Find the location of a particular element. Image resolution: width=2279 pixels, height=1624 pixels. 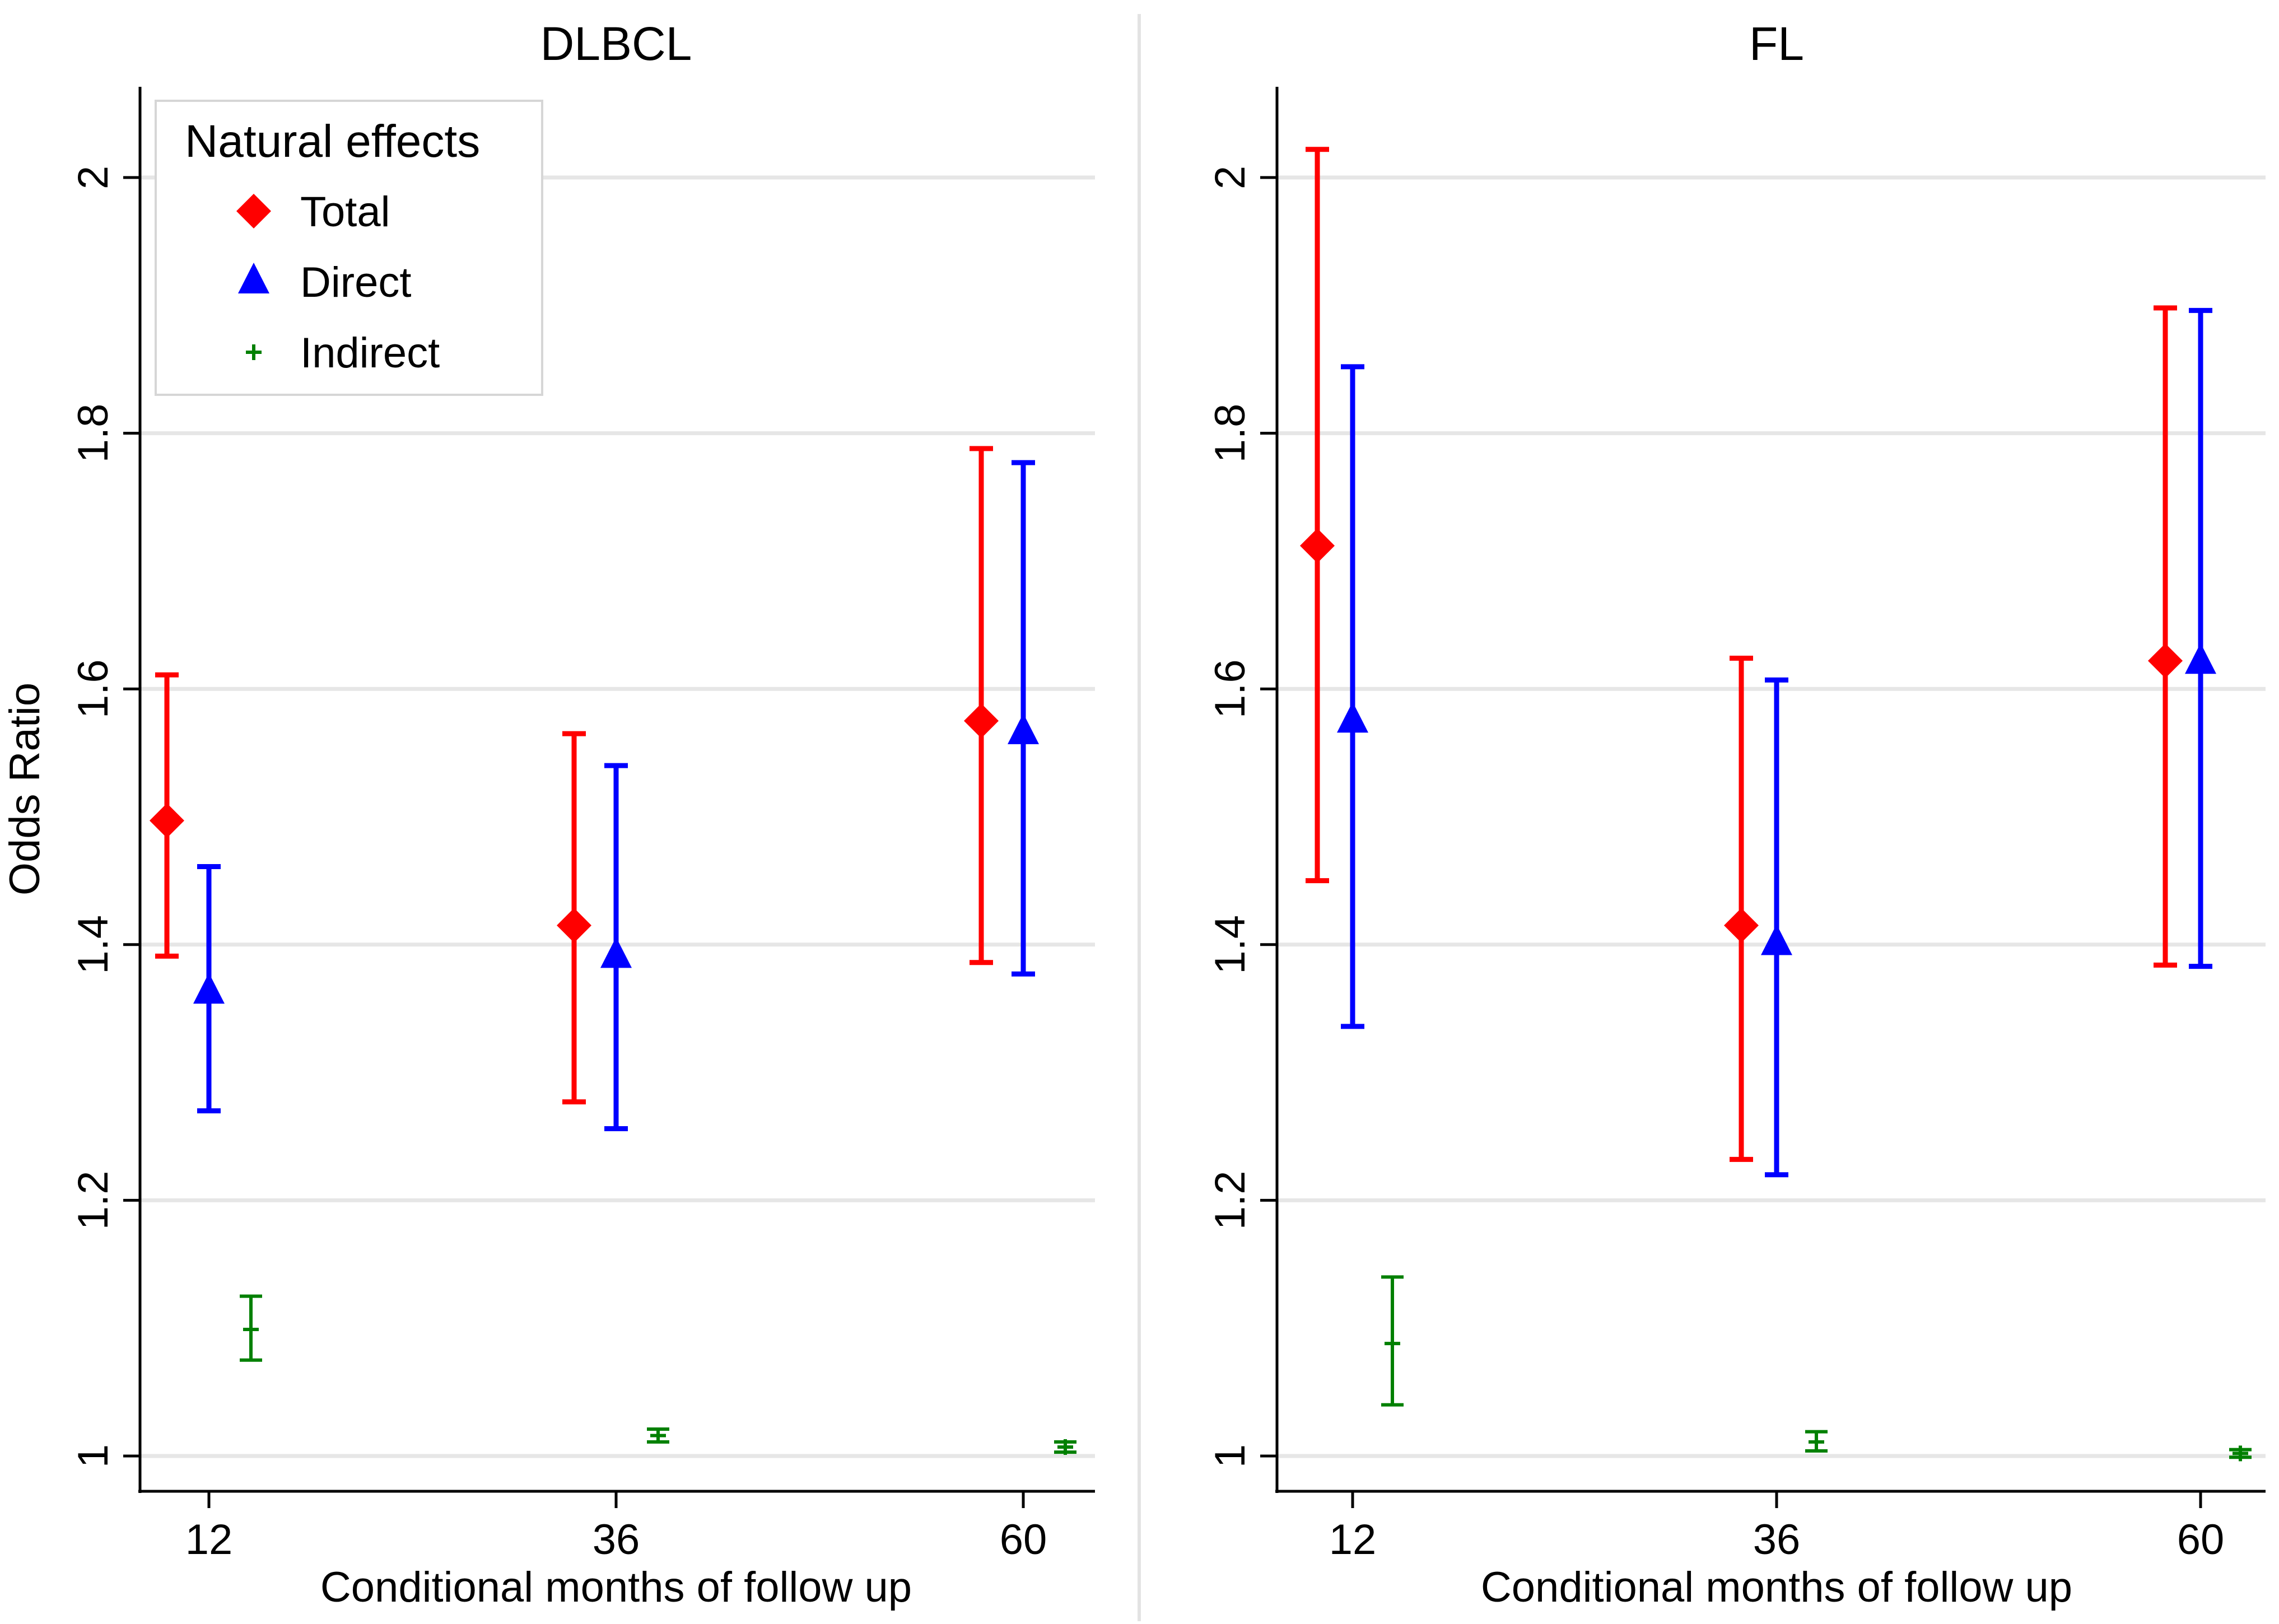

legend-box is located at coordinates (349, 248).